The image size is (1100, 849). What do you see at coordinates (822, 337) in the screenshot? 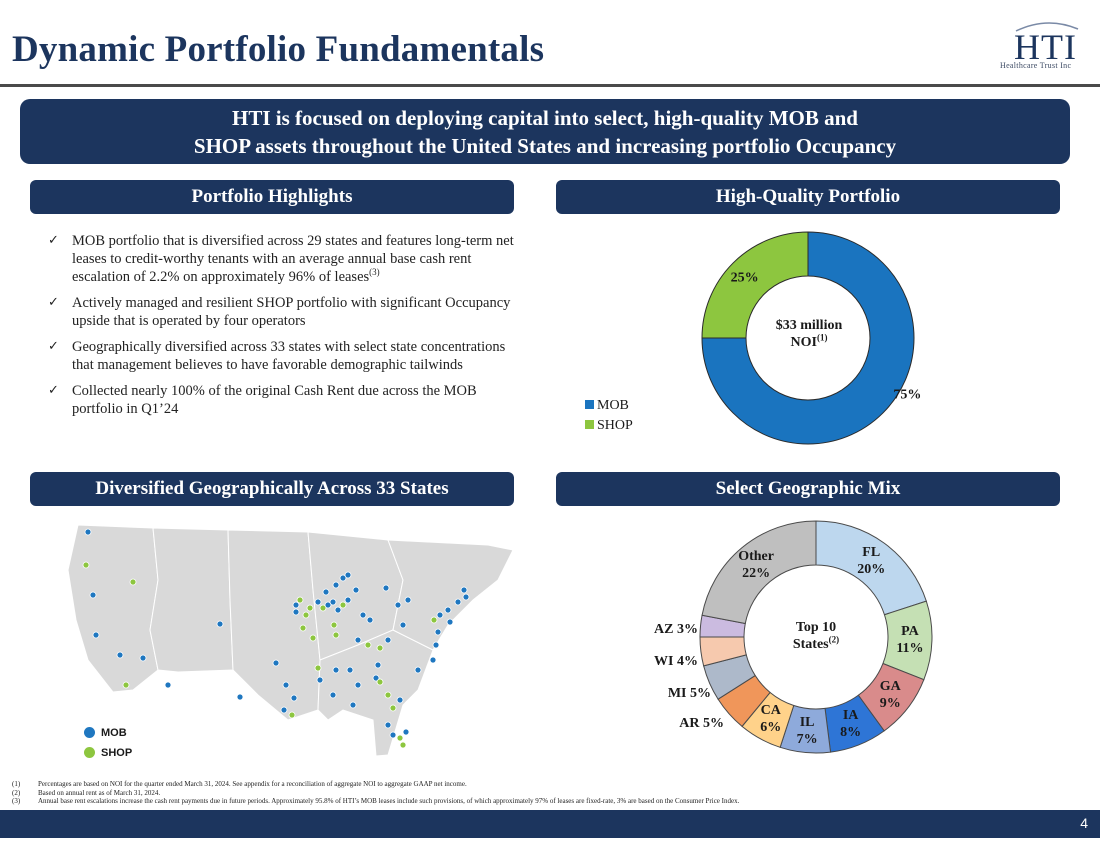
I see `noi-footnote-ref: (1)` at bounding box center [822, 337].